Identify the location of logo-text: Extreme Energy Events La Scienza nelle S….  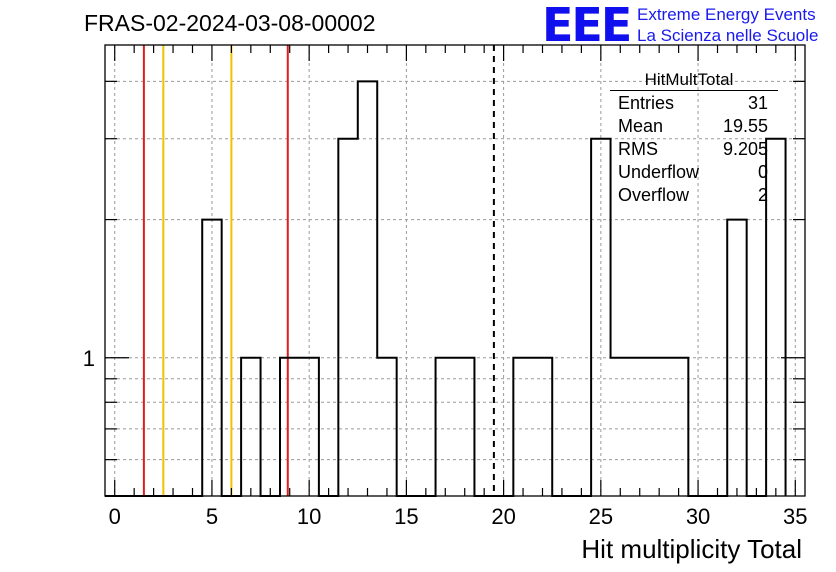
(727, 25).